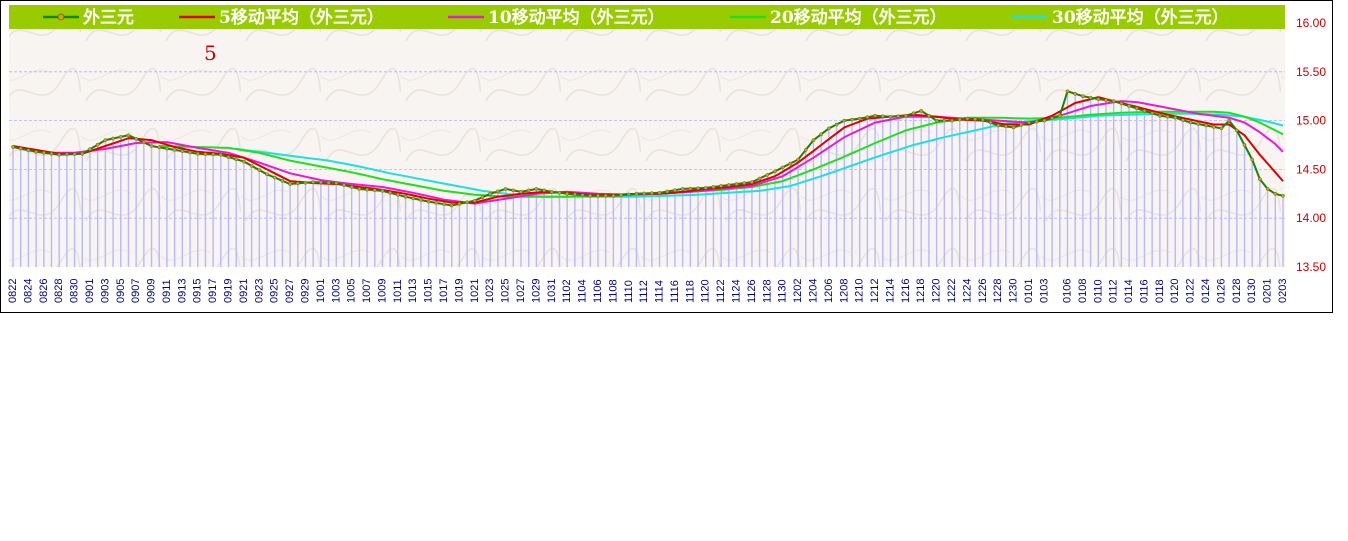  I want to click on x-tick-label: 1206, so click(829, 291).